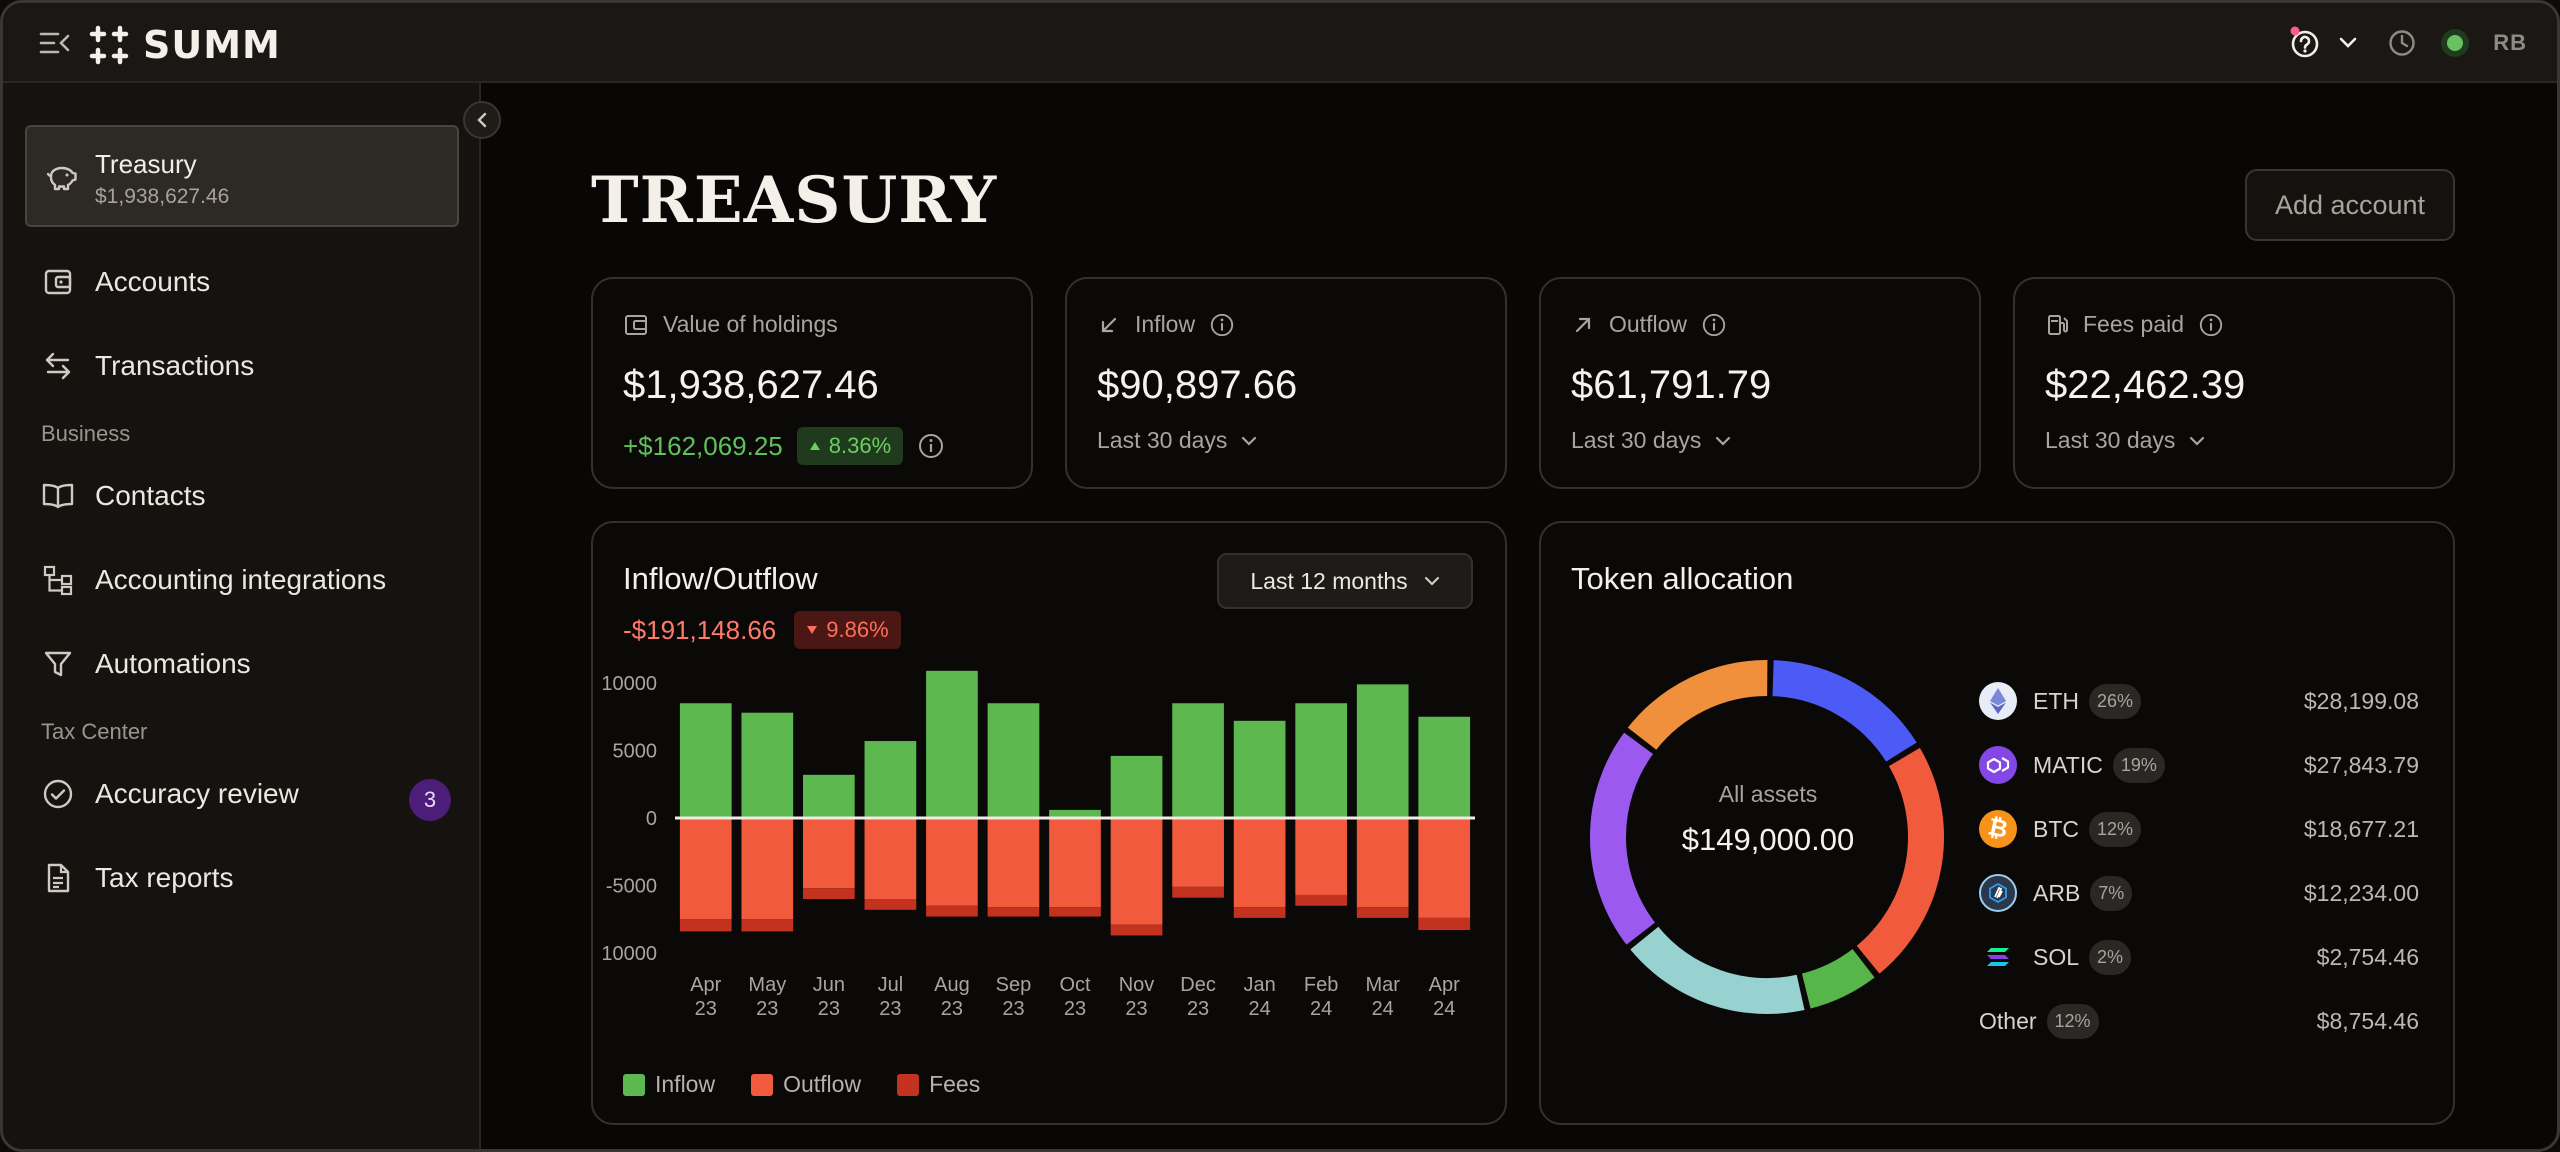 The width and height of the screenshot is (2560, 1152). Describe the element at coordinates (185, 45) in the screenshot. I see `brand-logo: SUMM` at that location.